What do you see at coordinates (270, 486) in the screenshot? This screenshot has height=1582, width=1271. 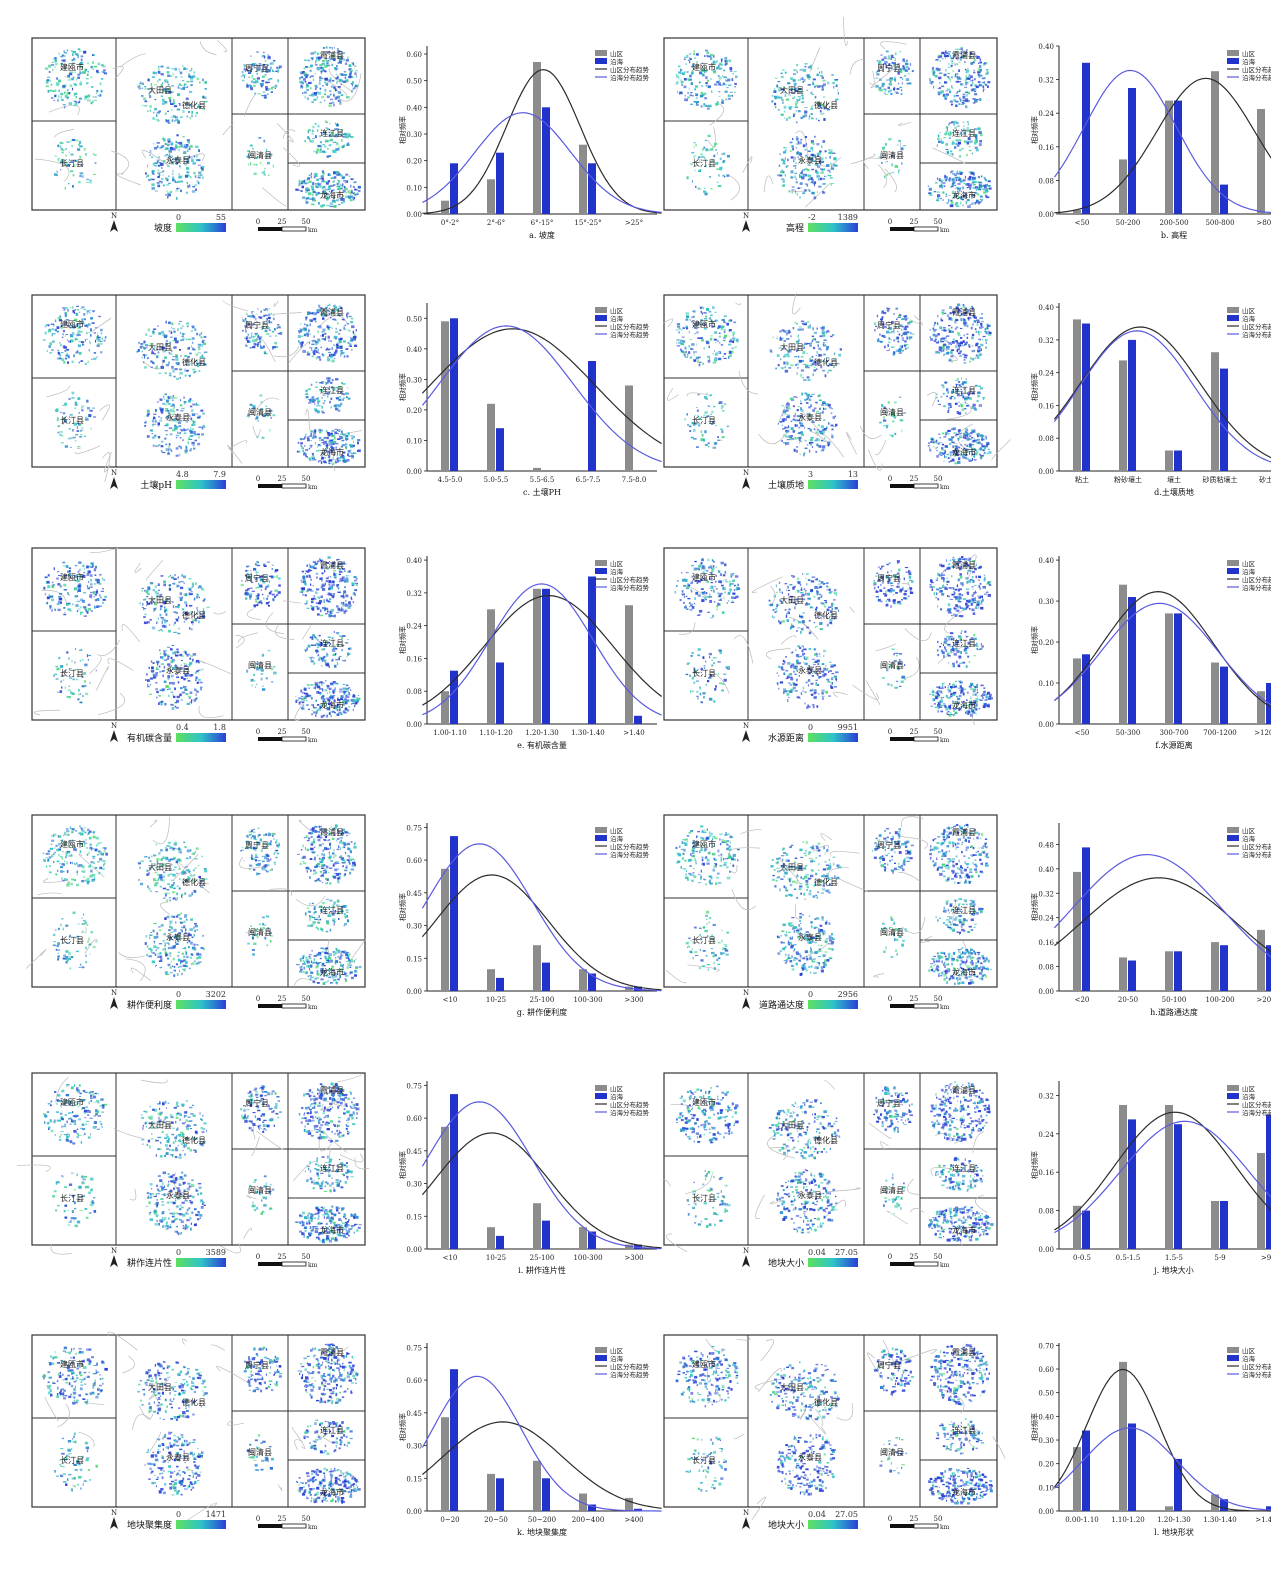 I see `scale-bar-black` at bounding box center [270, 486].